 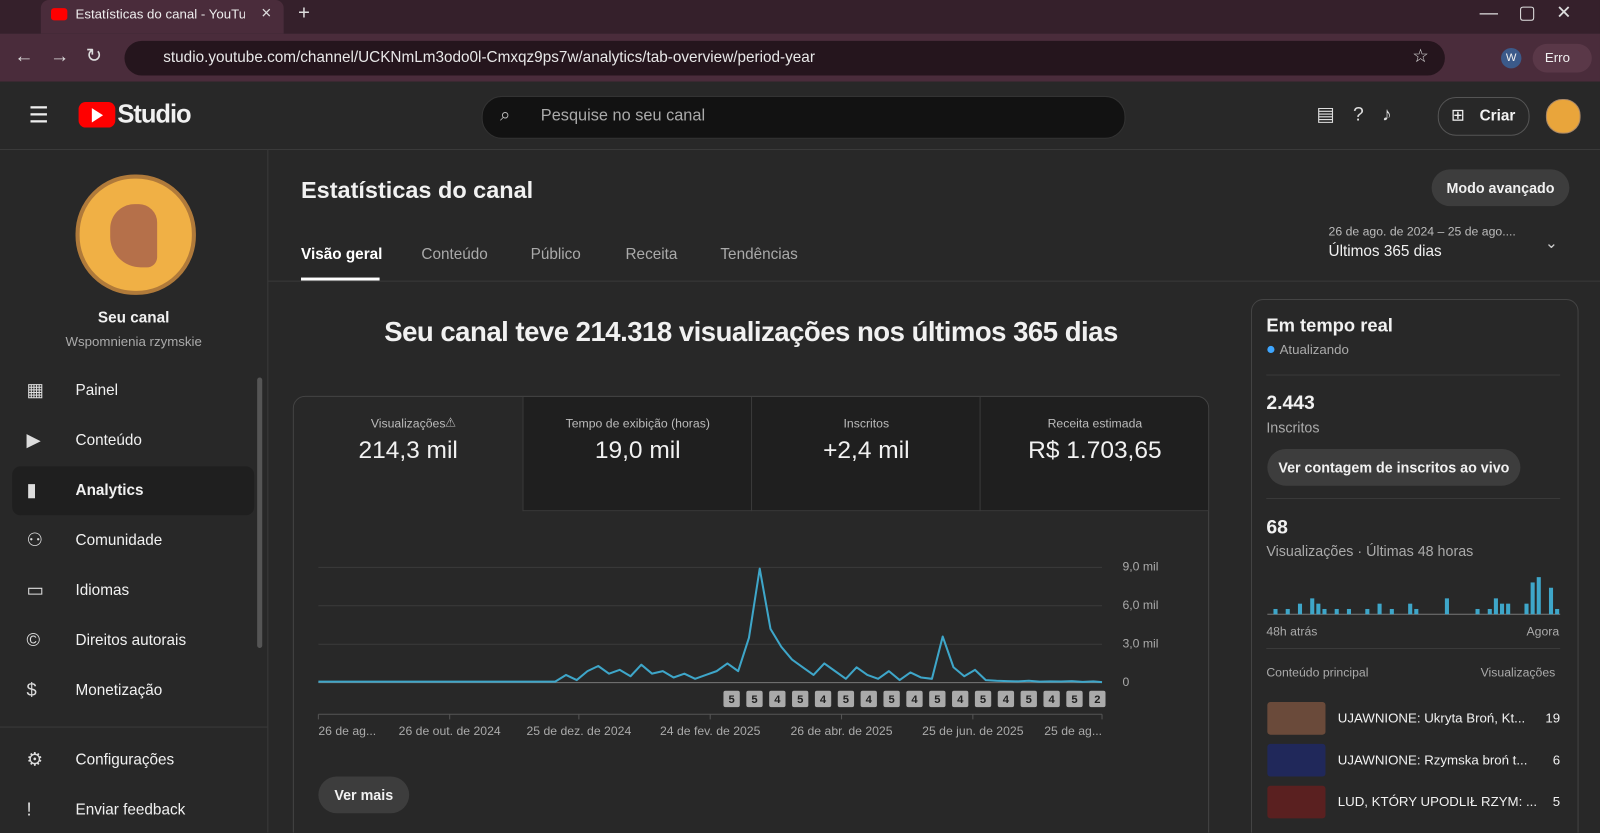 I want to click on tab: Público, so click(x=555, y=254).